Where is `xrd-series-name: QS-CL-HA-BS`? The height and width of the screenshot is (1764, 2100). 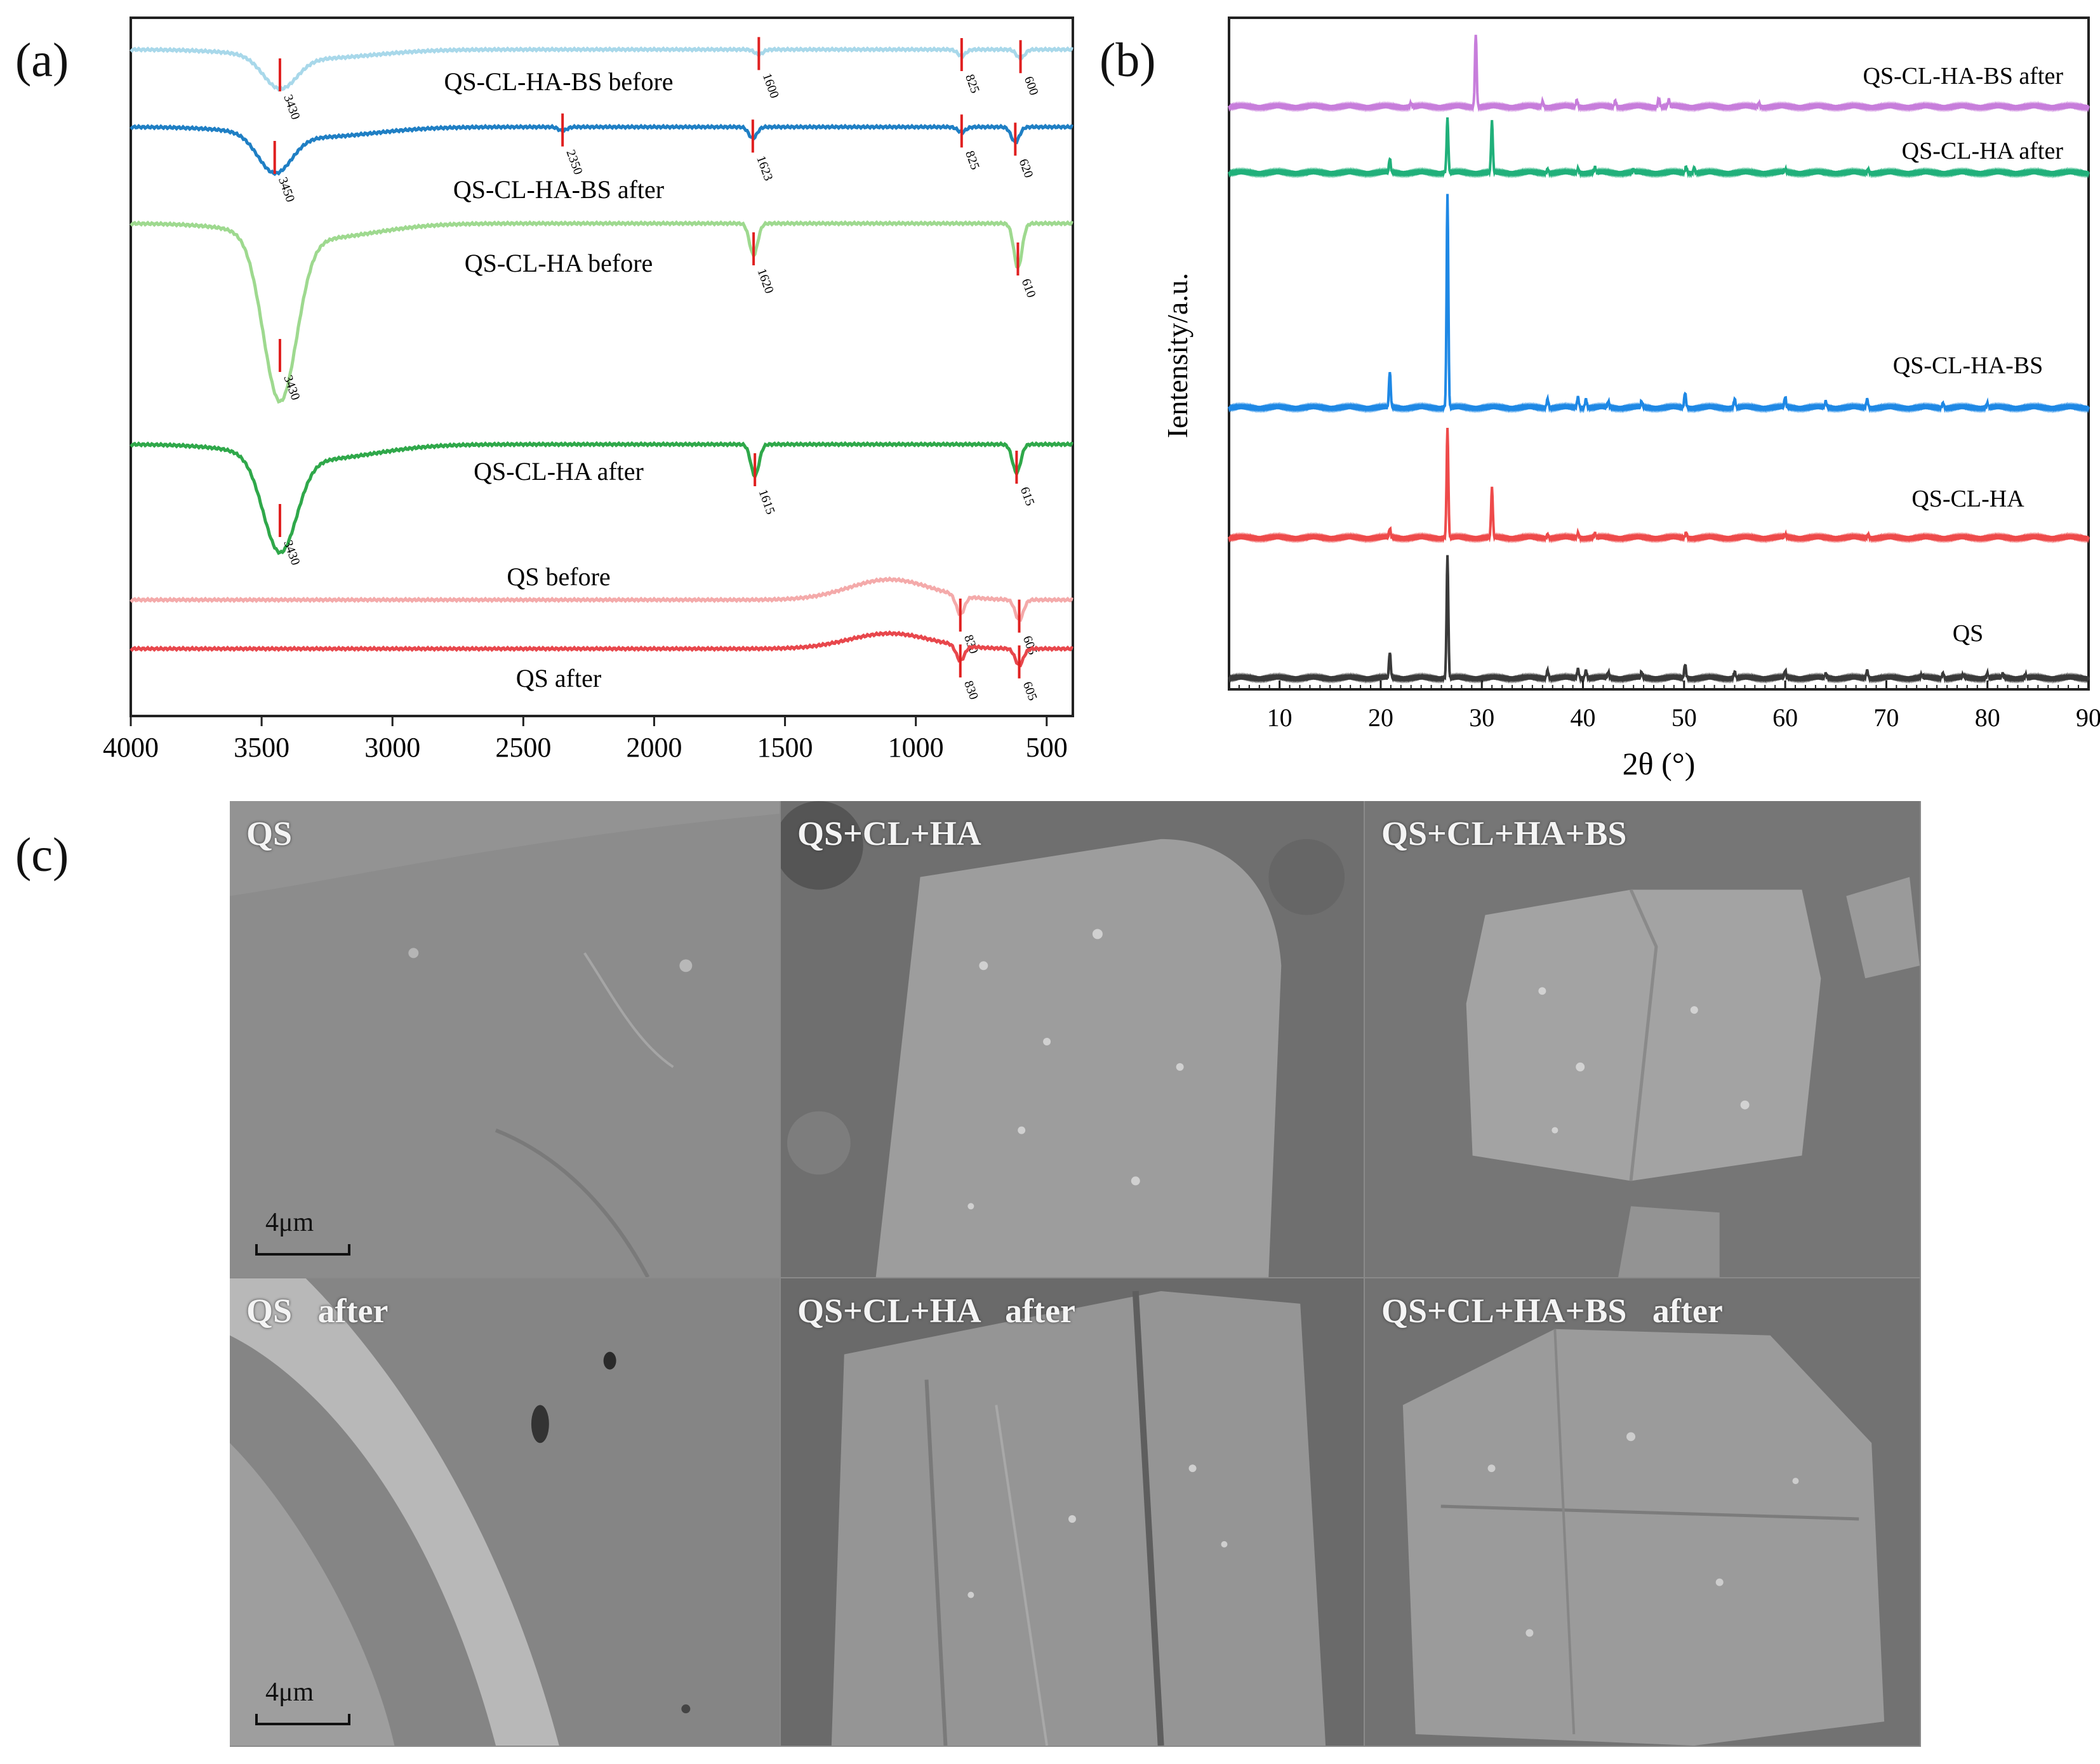 xrd-series-name: QS-CL-HA-BS is located at coordinates (1968, 365).